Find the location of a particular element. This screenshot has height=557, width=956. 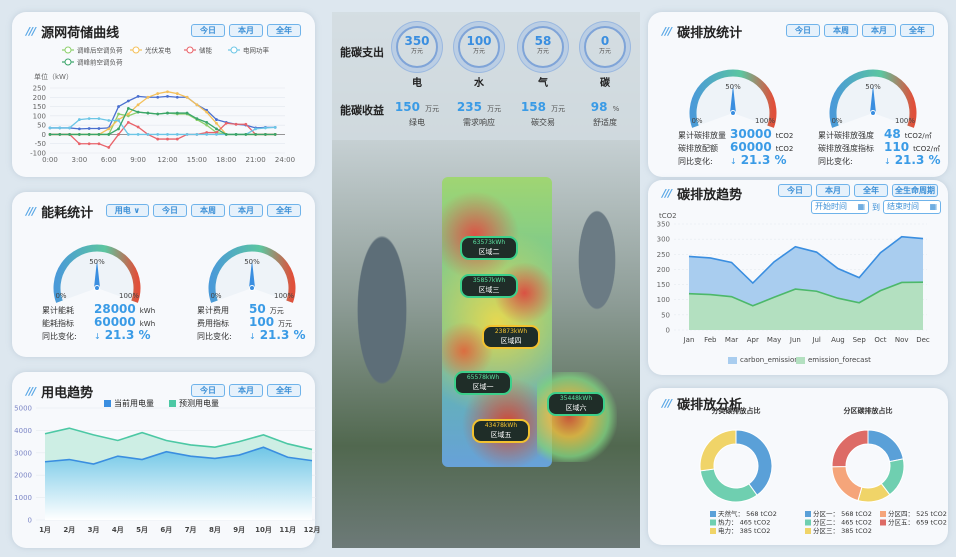

y-axis-label: tCO2 is located at coordinates (668, 216).